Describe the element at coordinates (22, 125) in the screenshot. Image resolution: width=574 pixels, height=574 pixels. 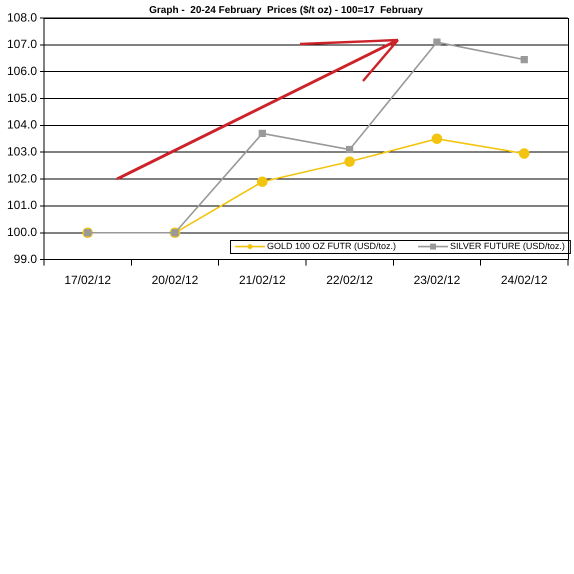
I see `y-tick-label: 104.0` at that location.